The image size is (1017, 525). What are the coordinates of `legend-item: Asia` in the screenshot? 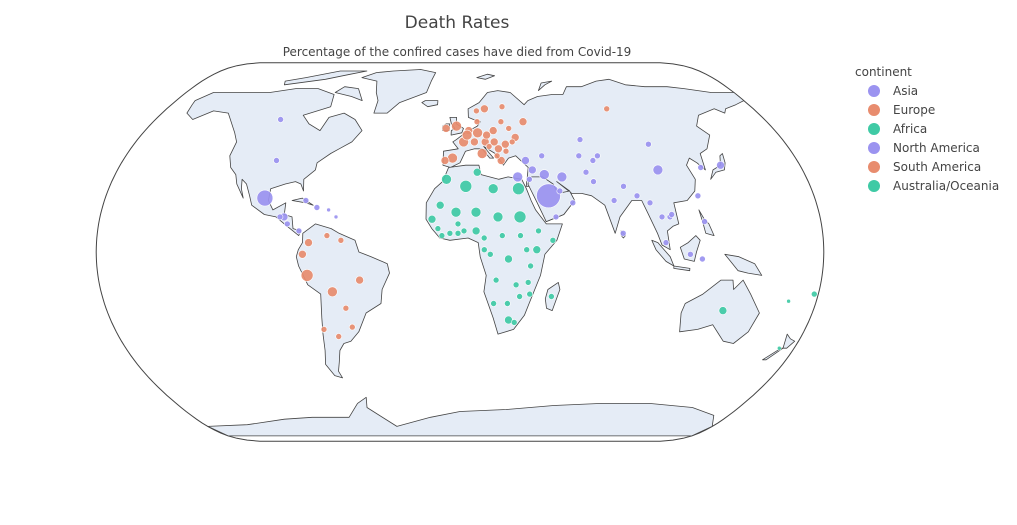 It's located at (893, 91).